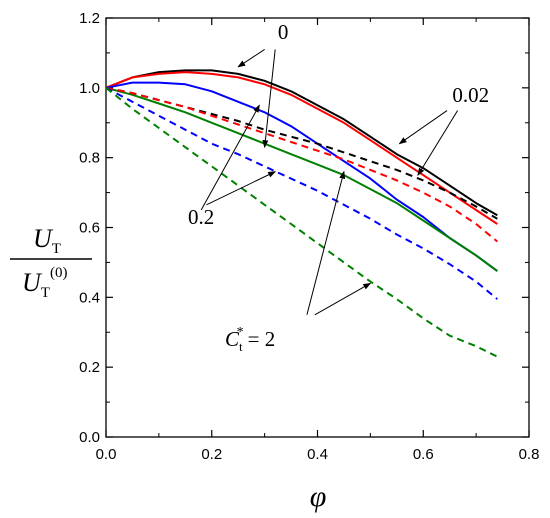 The image size is (550, 518). What do you see at coordinates (317, 454) in the screenshot?
I see `x-tick-label: 0.4` at bounding box center [317, 454].